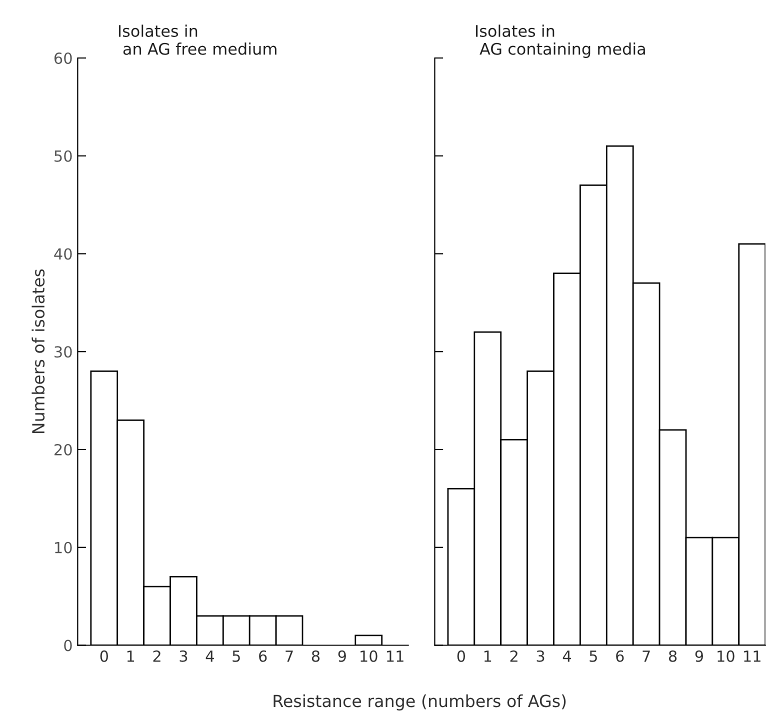 This screenshot has width=777, height=725. Describe the element at coordinates (68, 646) in the screenshot. I see `y-tick-label: 0` at that location.